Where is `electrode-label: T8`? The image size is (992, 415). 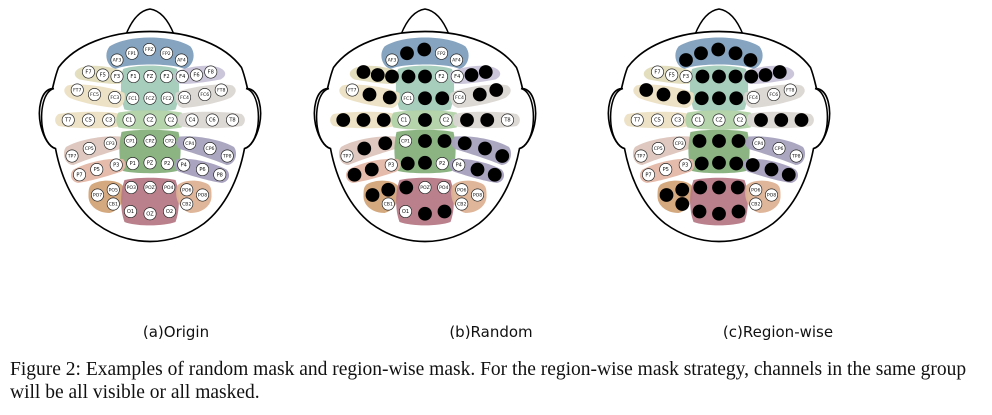 electrode-label: T8 is located at coordinates (231, 121).